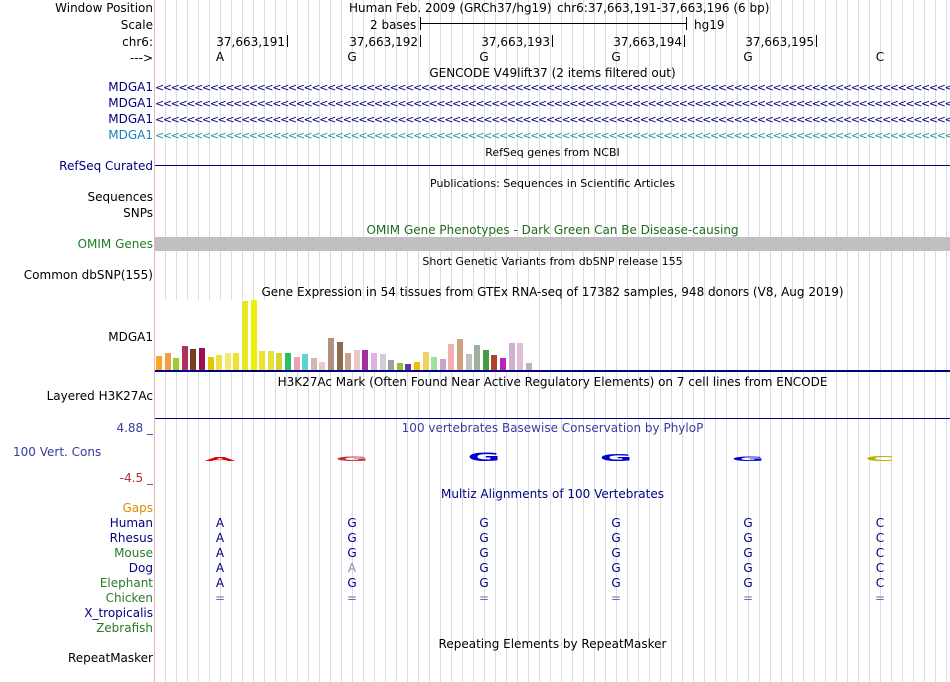  Describe the element at coordinates (552, 152) in the screenshot. I see `refseq-title: RefSeq genes from NCBI` at that location.